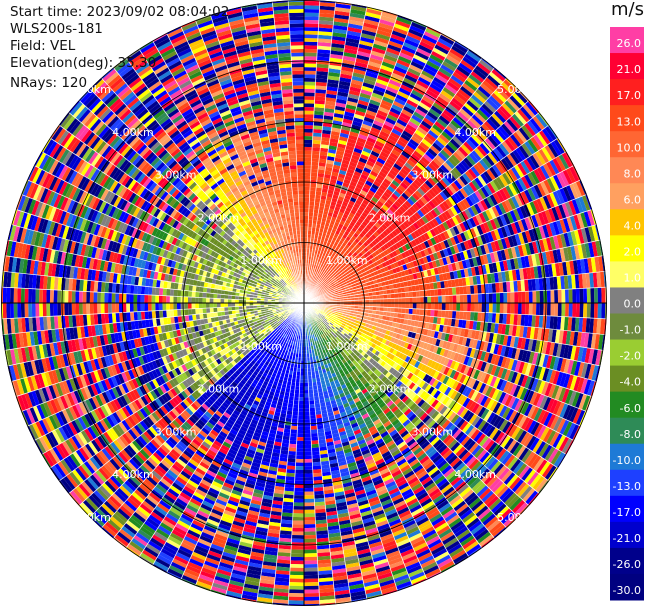 This screenshot has height=607, width=647. What do you see at coordinates (630, 330) in the screenshot?
I see `colorbar-tick-label: -1.0` at bounding box center [630, 330].